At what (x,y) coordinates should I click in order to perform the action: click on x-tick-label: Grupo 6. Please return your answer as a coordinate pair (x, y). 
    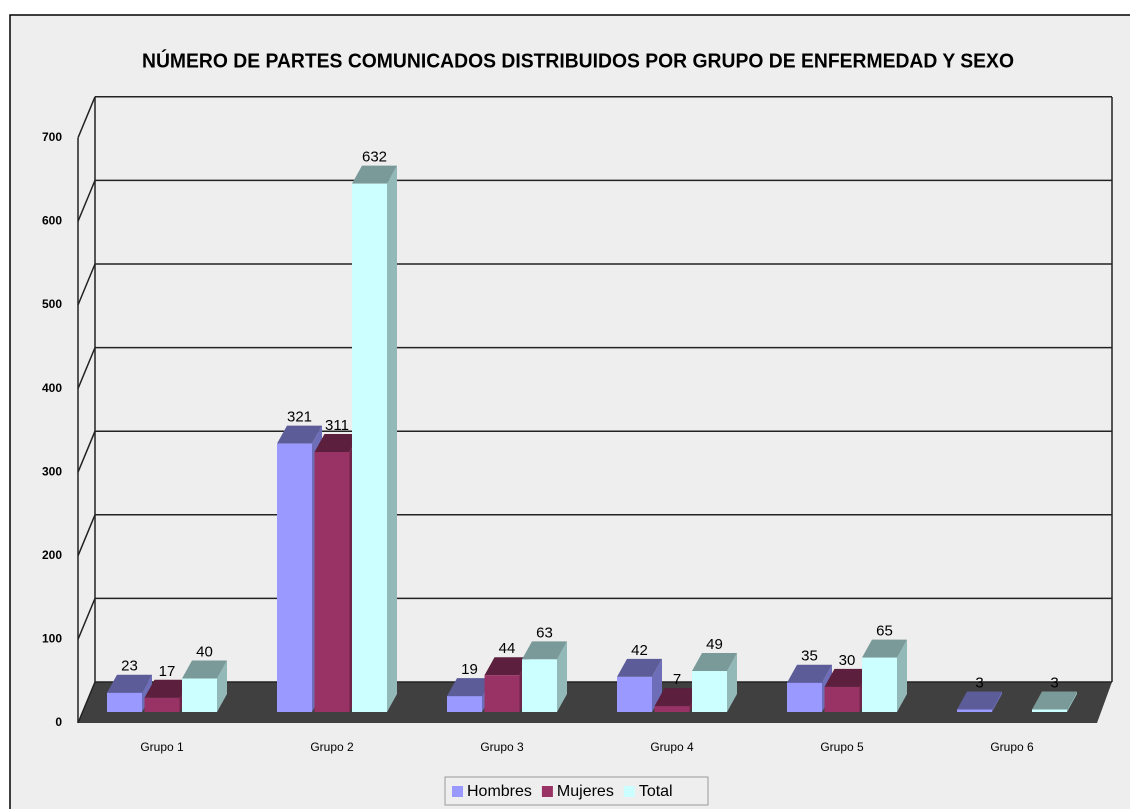
    Looking at the image, I should click on (1012, 747).